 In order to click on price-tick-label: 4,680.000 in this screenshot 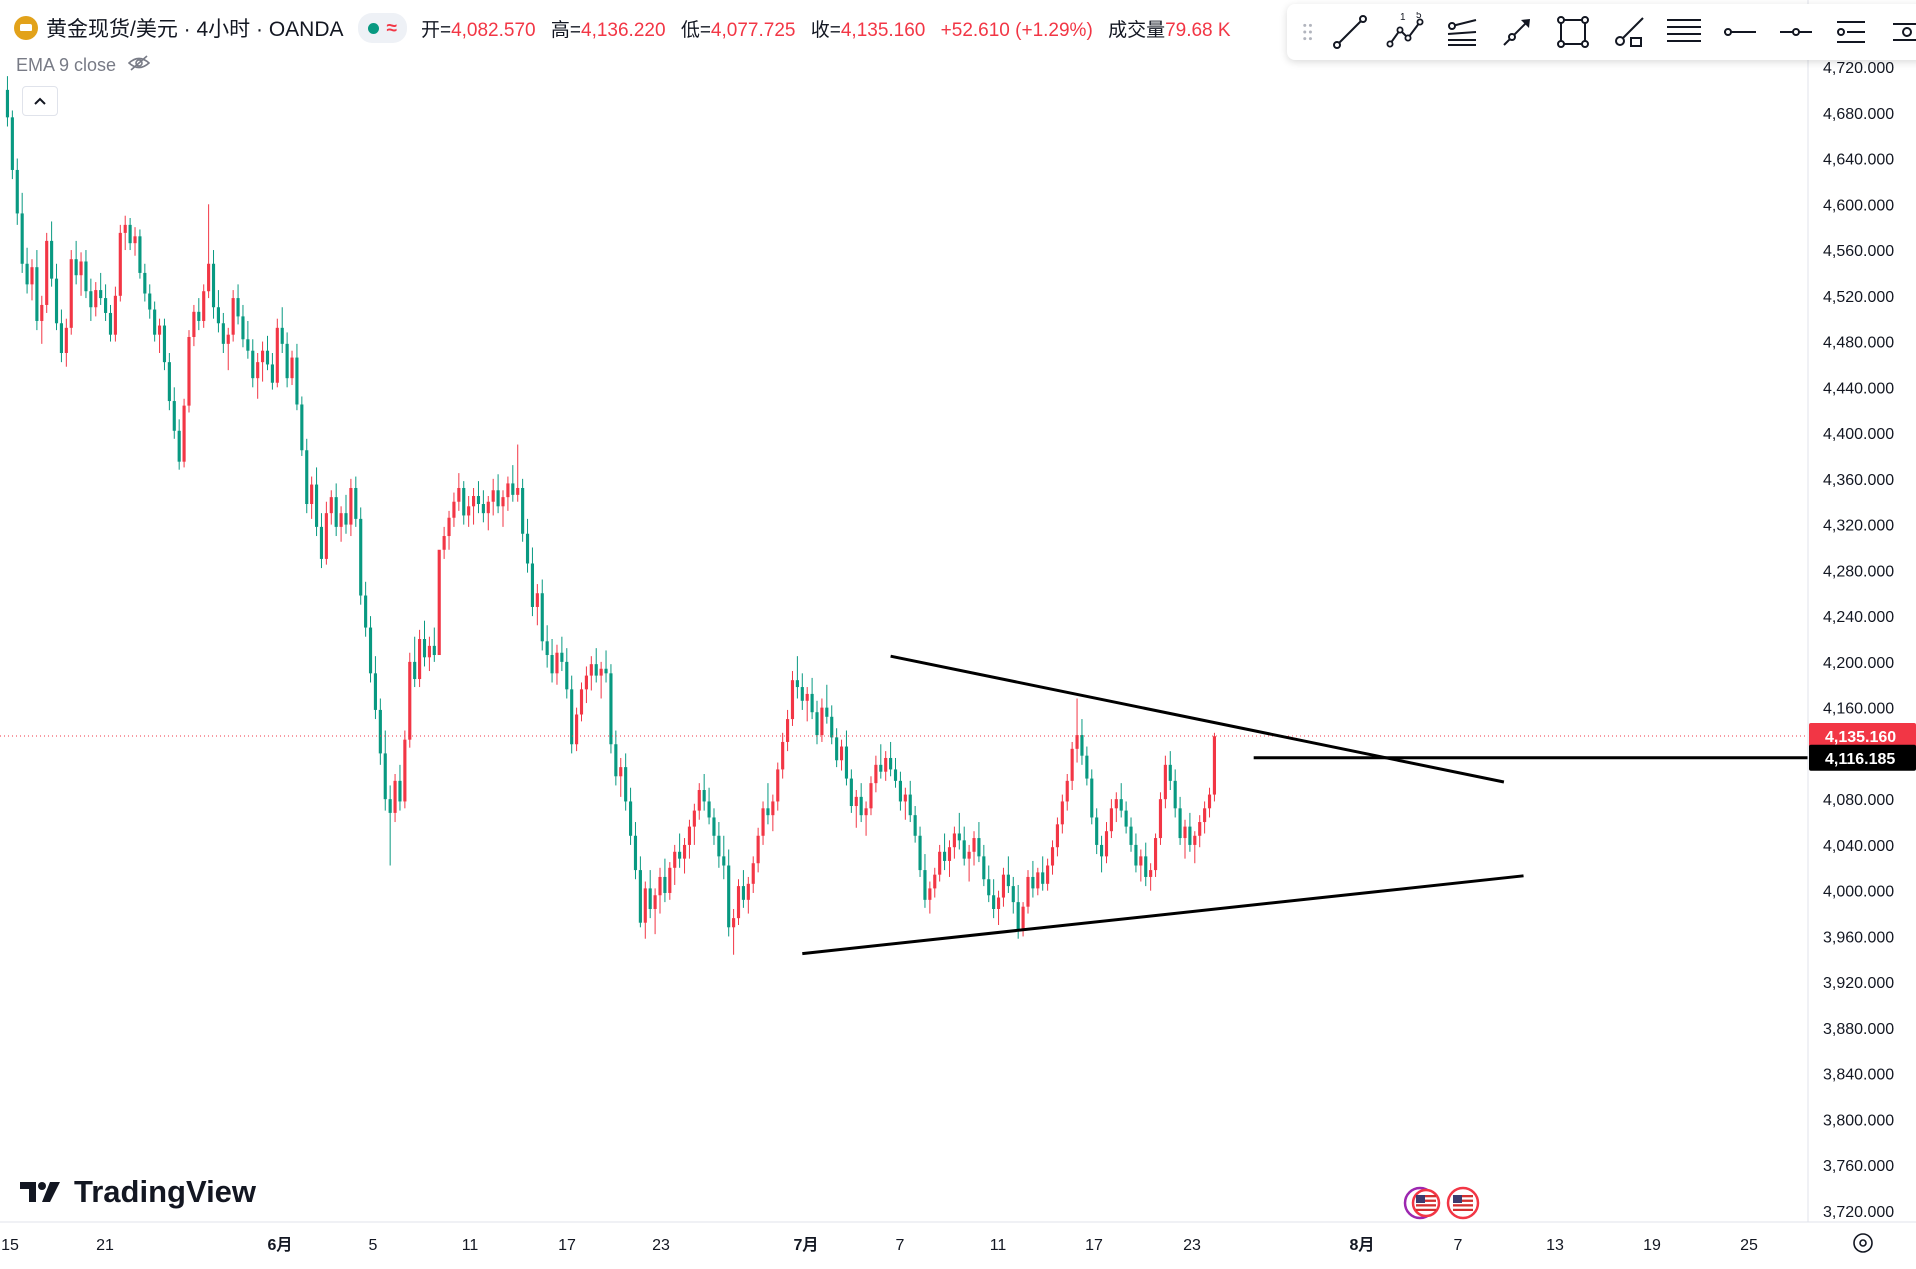, I will do `click(1858, 114)`.